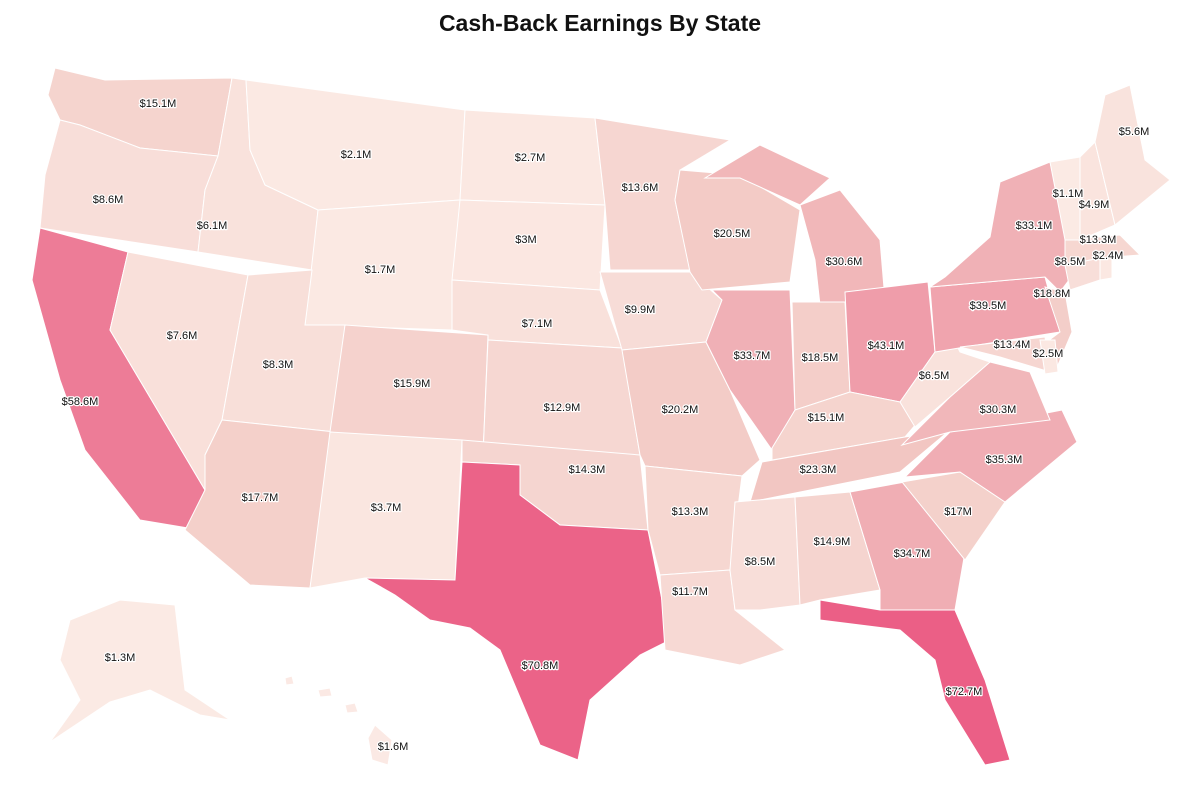 The image size is (1200, 786). Describe the element at coordinates (732, 234) in the screenshot. I see `state-value-label-wi: $20.5M` at that location.